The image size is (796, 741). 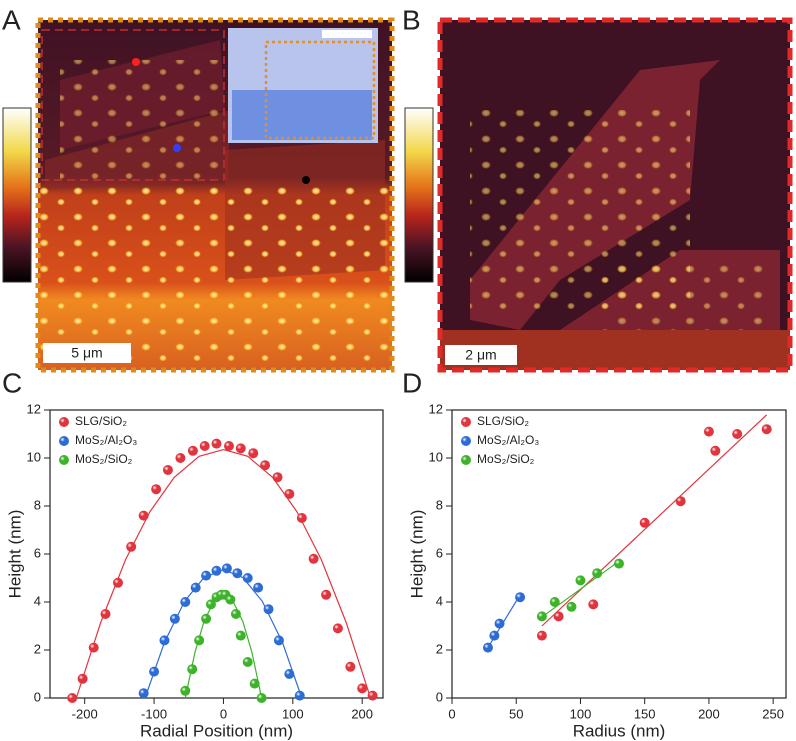 I want to click on x-tick-label: -100, so click(x=154, y=713).